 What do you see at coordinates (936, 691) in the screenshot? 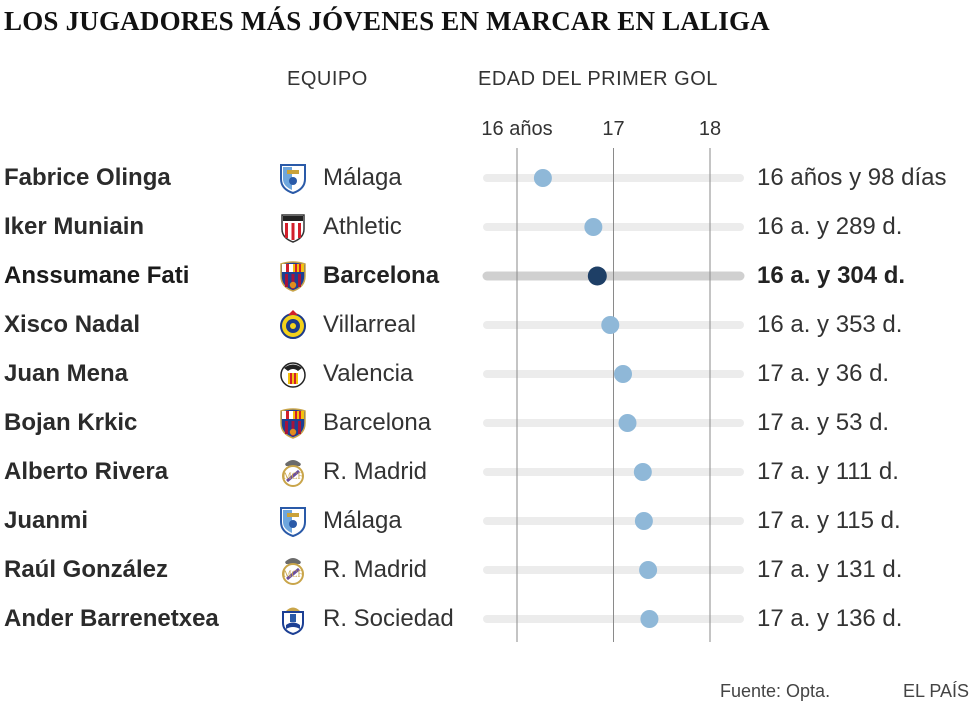
I see `publisher-credit: EL PAÍS` at bounding box center [936, 691].